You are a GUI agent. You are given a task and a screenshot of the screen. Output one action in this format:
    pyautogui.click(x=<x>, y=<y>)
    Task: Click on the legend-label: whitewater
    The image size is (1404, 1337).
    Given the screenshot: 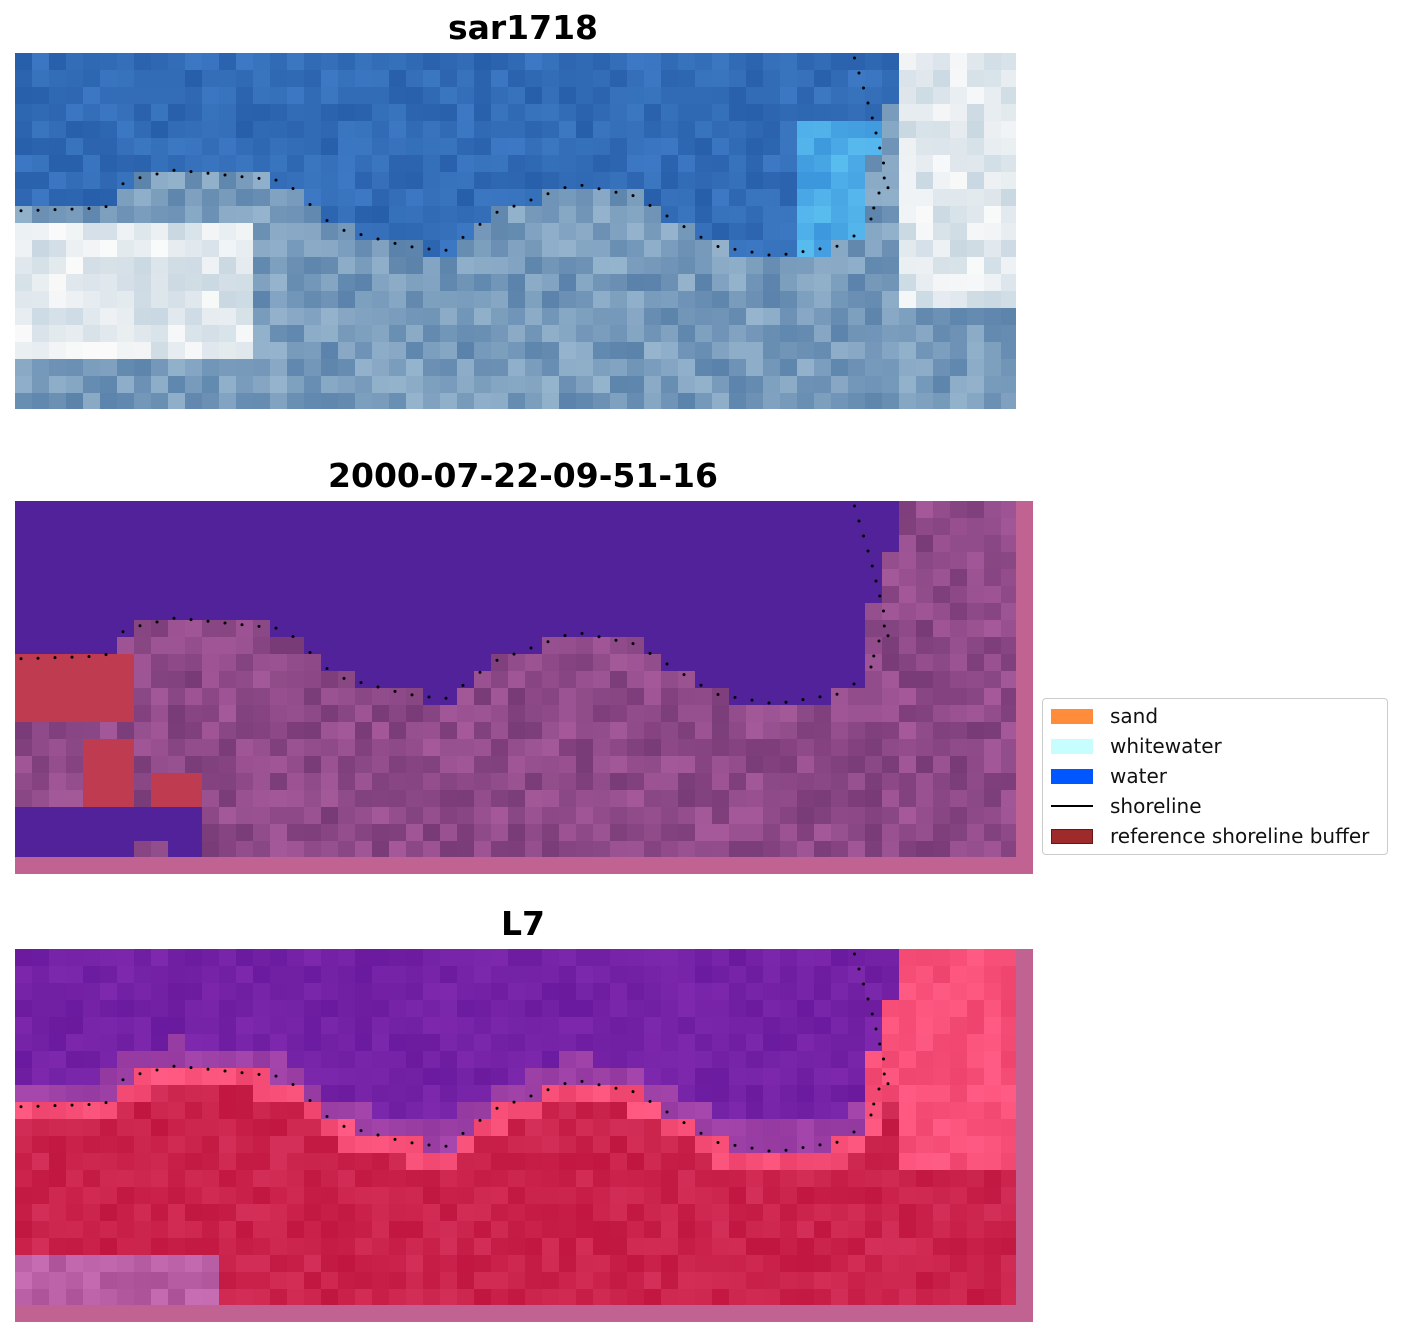 What is the action you would take?
    pyautogui.click(x=1166, y=746)
    